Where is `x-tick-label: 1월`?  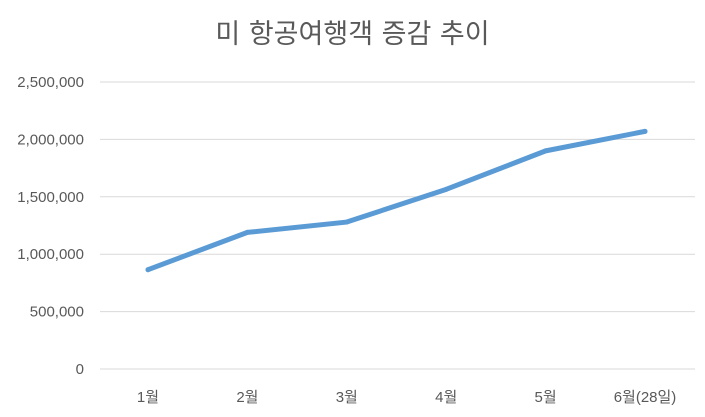 x-tick-label: 1월 is located at coordinates (148, 397).